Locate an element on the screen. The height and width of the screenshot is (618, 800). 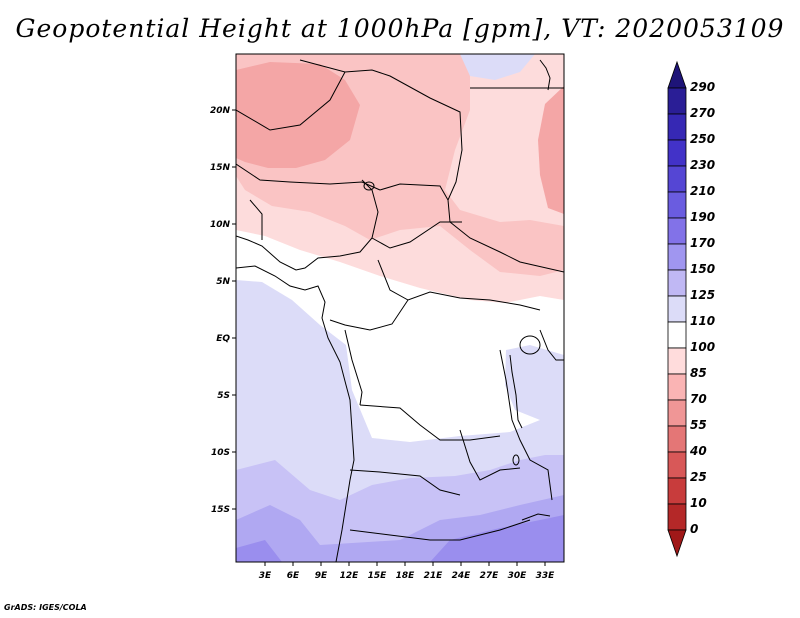
field-band-70-east is located at coordinates (551, 150).